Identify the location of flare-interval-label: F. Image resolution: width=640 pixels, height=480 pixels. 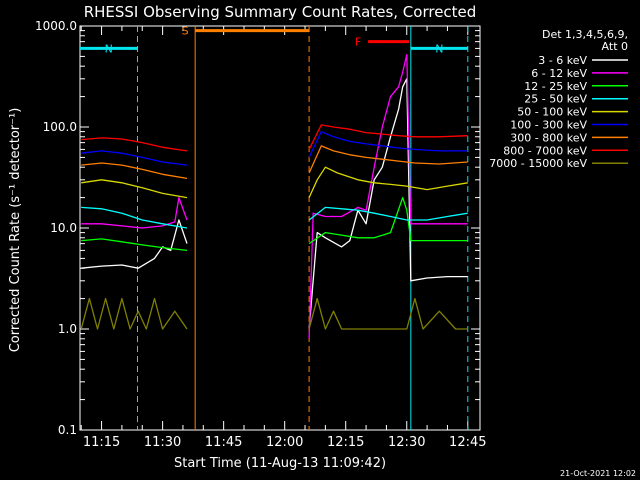
(358, 42).